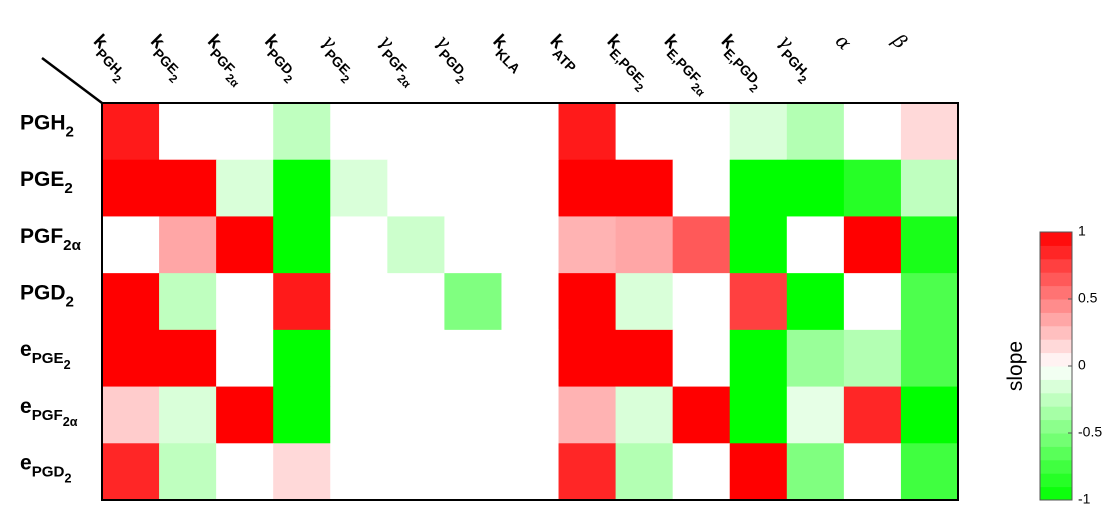 This screenshot has height=506, width=1110. I want to click on column-label: kPGF2α, so click(224, 60).